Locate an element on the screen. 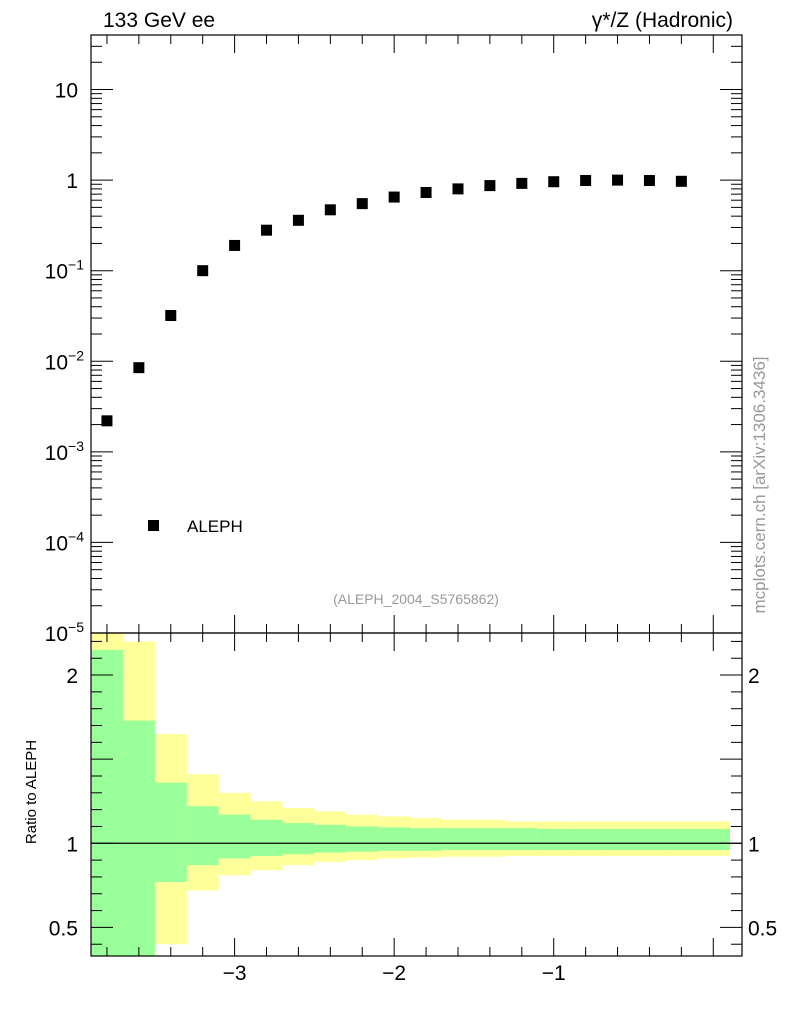  main-y-tick-label: 10⁻⁴ is located at coordinates (65, 541).